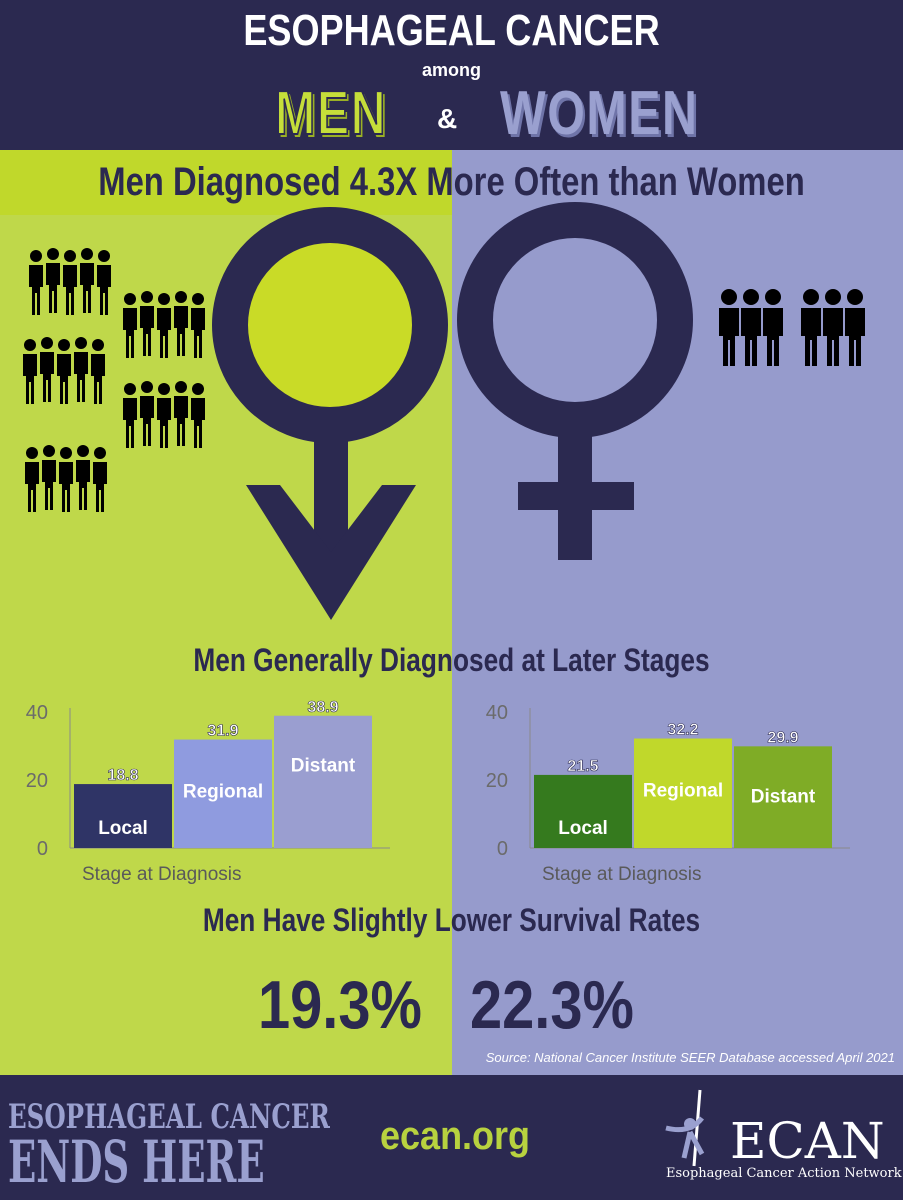 The image size is (903, 1200). I want to click on headline: Men Diagnosed 4.3X More Often than Women, so click(451, 182).